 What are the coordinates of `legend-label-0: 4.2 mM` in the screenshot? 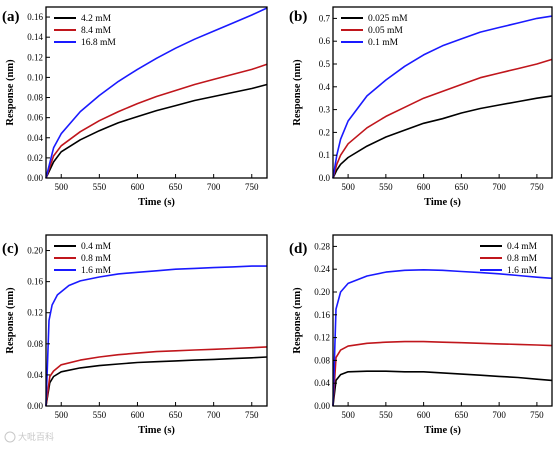 It's located at (96, 19).